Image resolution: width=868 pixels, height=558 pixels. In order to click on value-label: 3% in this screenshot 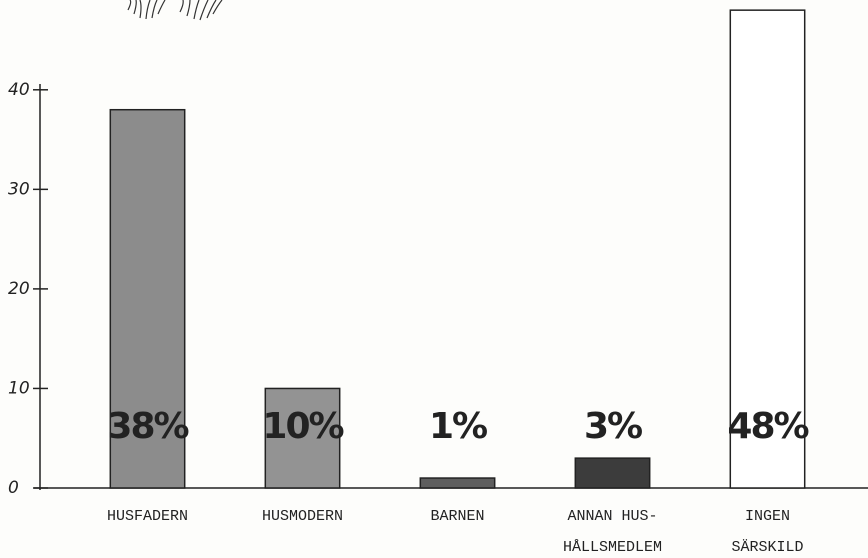, I will do `click(613, 426)`.